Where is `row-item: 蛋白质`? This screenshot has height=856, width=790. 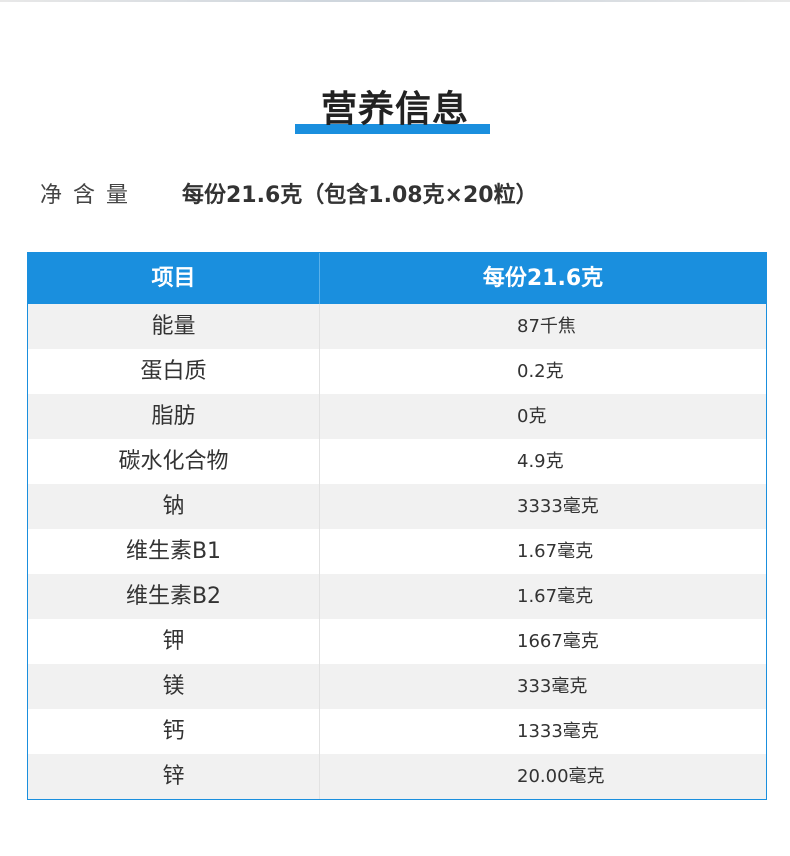 row-item: 蛋白质 is located at coordinates (174, 371).